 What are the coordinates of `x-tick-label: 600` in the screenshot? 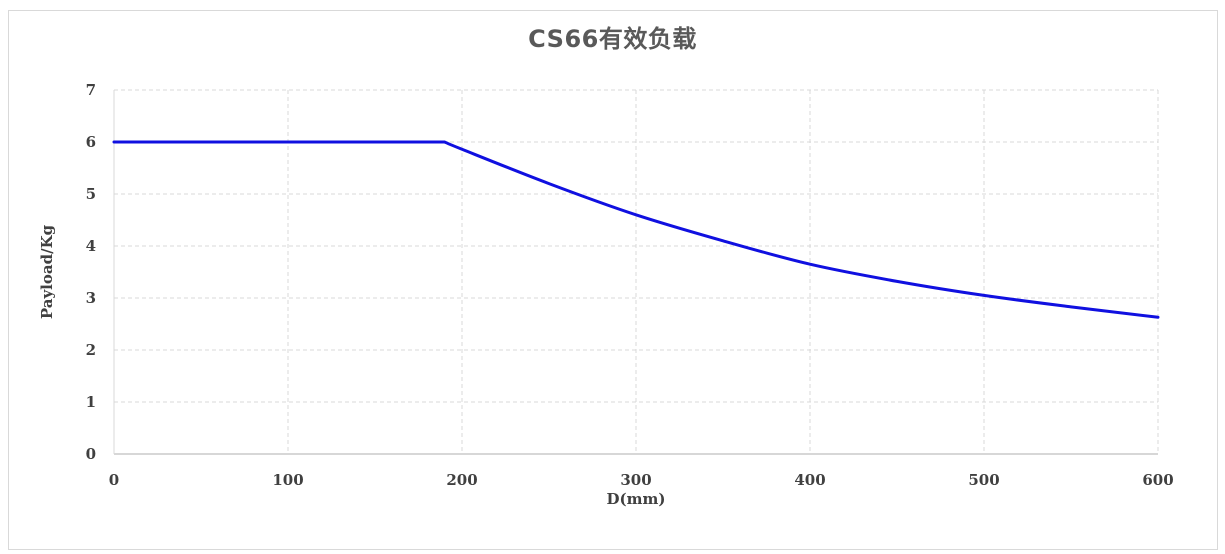 It's located at (1157, 480).